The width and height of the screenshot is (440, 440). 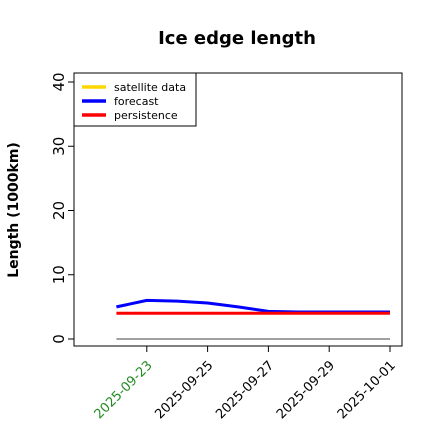 I want to click on y-axis: 0 10 20 30 40, so click(x=62, y=208).